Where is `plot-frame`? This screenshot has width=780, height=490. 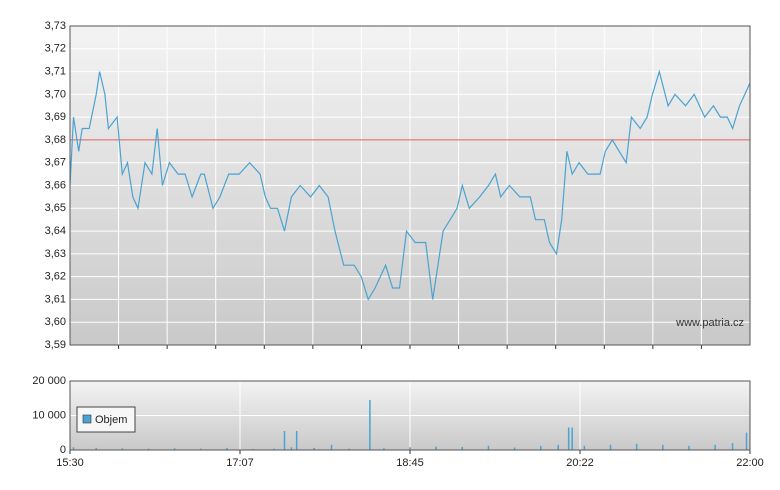 plot-frame is located at coordinates (410, 415).